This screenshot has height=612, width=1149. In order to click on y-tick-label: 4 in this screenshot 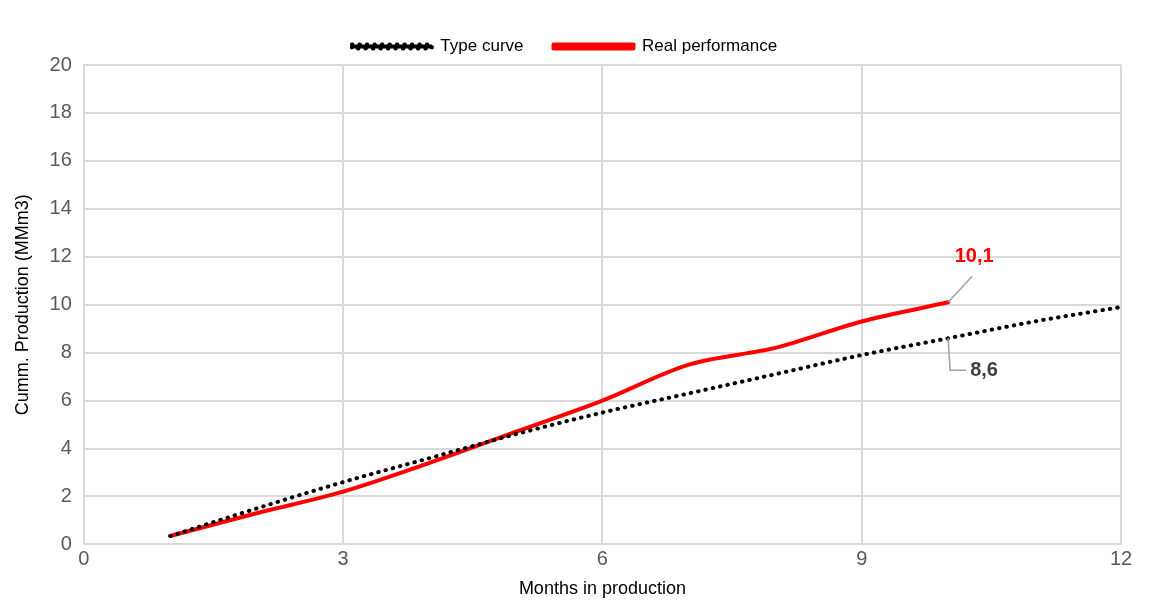, I will do `click(66, 447)`.